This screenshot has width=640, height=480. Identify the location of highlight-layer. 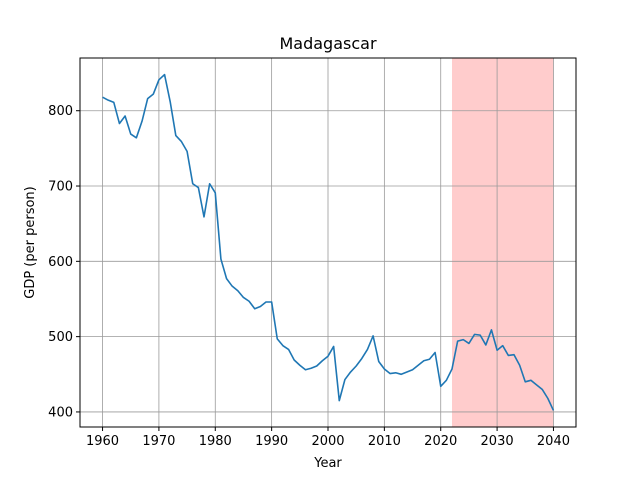
(503, 242).